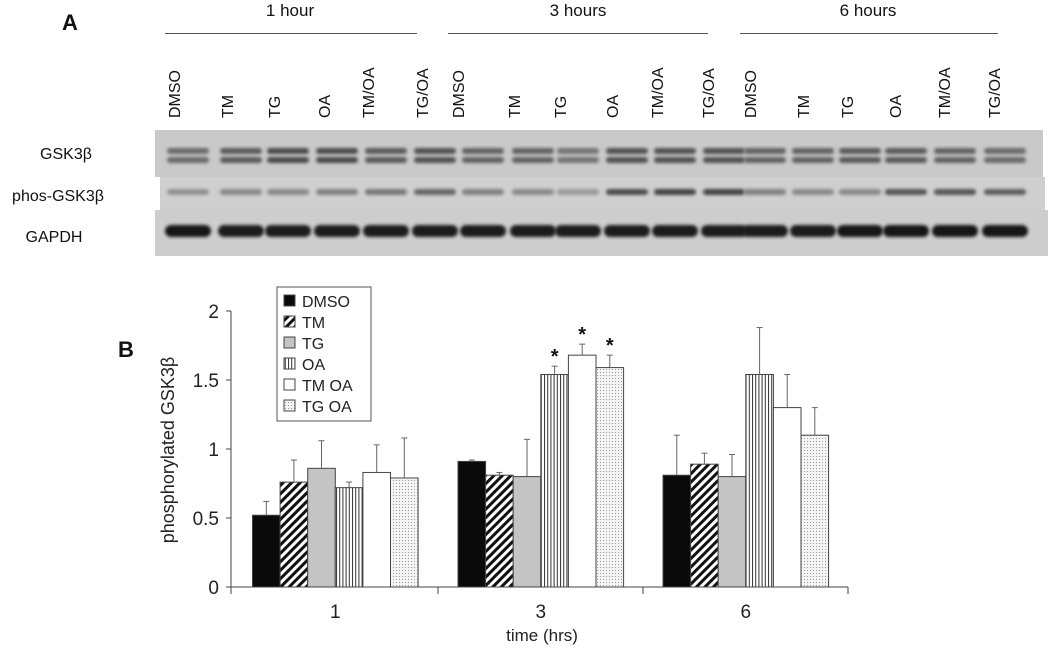 This screenshot has height=650, width=1050. I want to click on bar-tm-3h, so click(499, 531).